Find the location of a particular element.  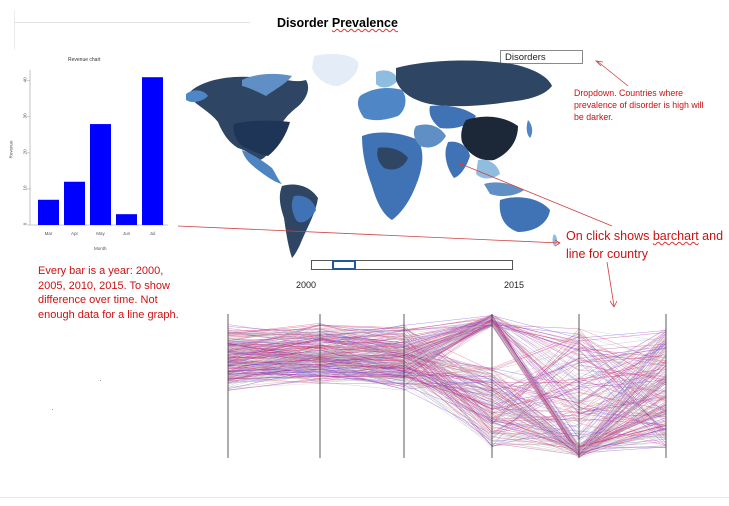

north-america-region is located at coordinates (249, 118).